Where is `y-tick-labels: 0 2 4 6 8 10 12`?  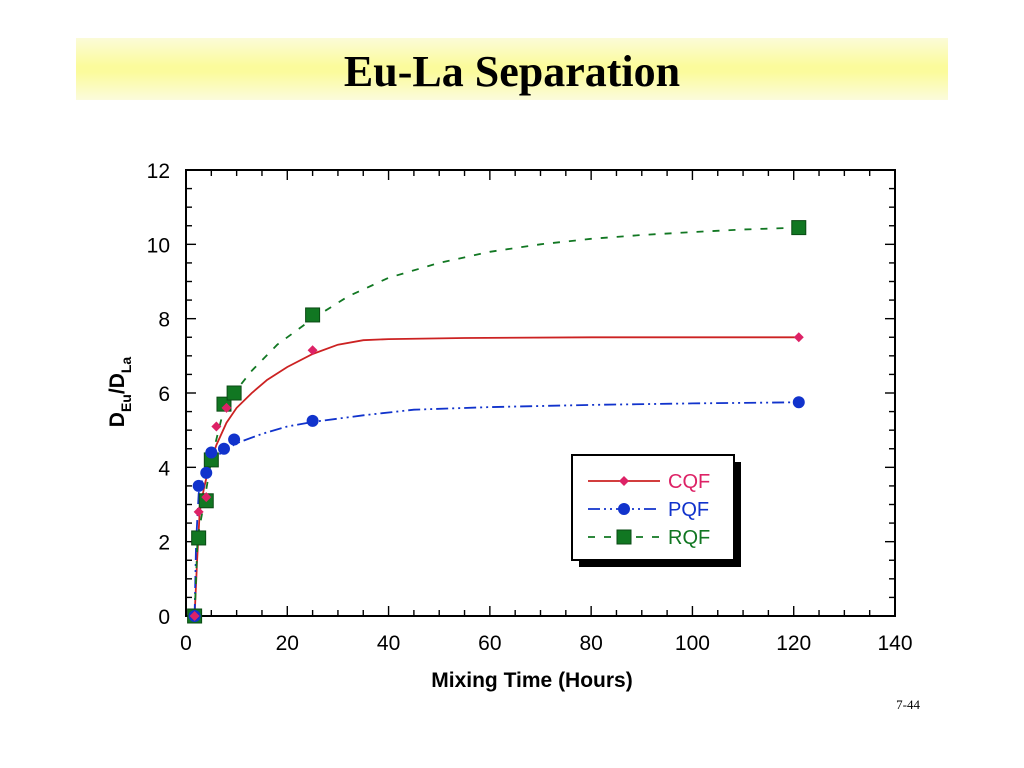 y-tick-labels: 0 2 4 6 8 10 12 is located at coordinates (159, 394).